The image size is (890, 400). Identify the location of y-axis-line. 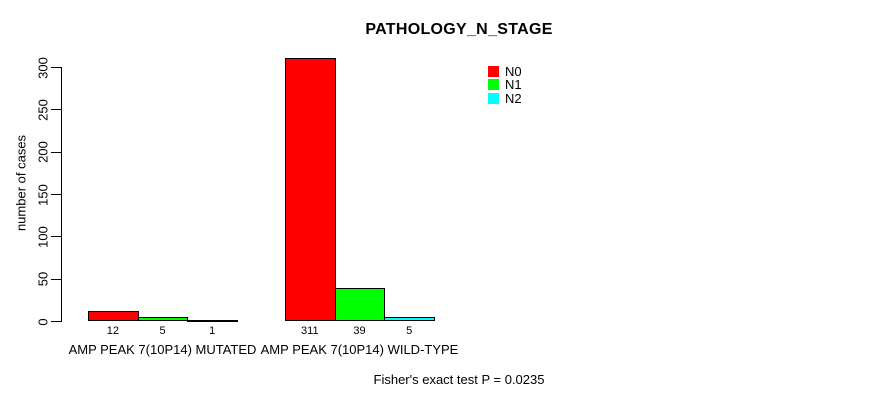
(61, 194).